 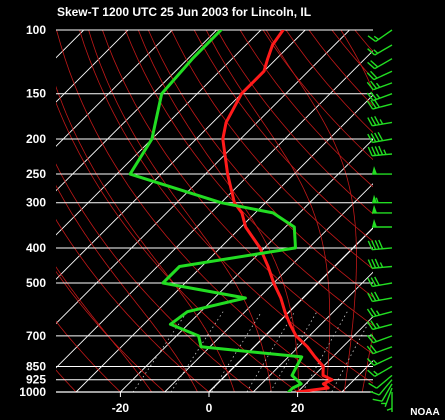 What do you see at coordinates (424, 412) in the screenshot?
I see `noaa-credit: NOAA` at bounding box center [424, 412].